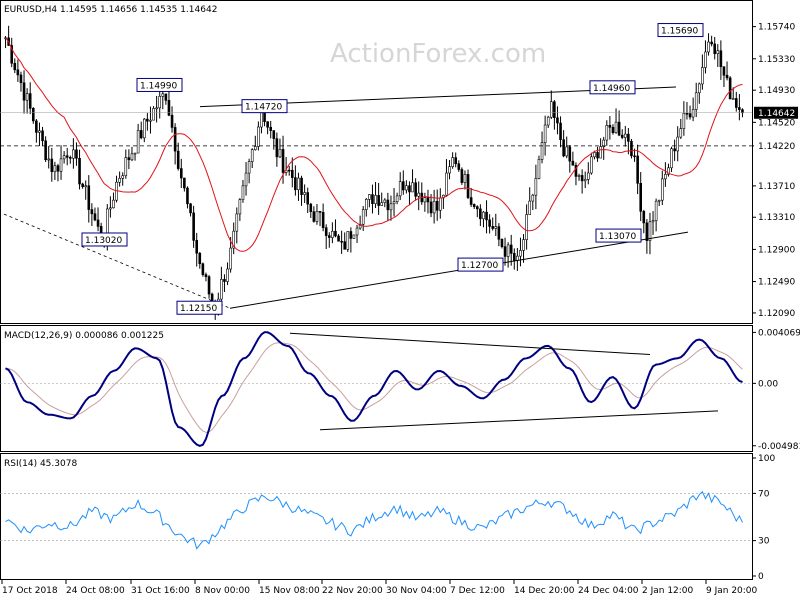 The image size is (800, 600). Describe the element at coordinates (416, 591) in the screenshot. I see `x-tick-label: 30 Nov 04:00` at that location.